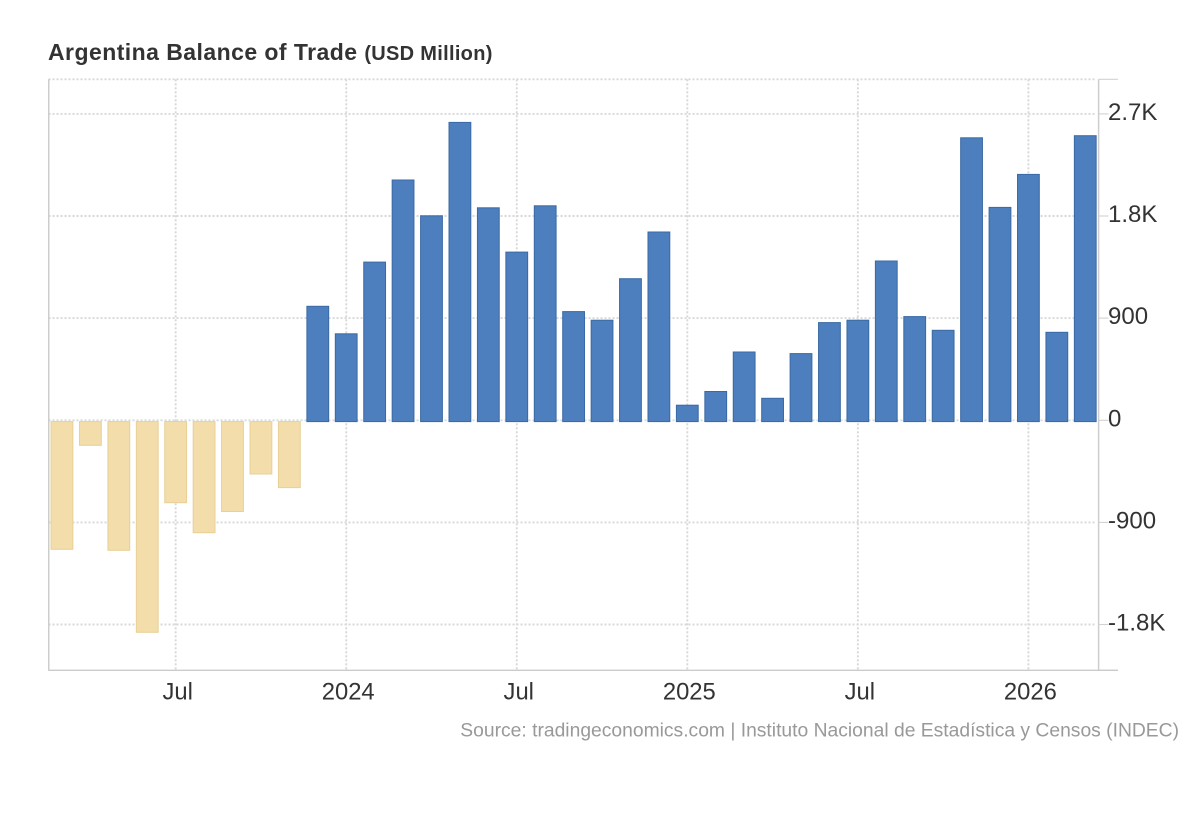 The width and height of the screenshot is (1200, 825). What do you see at coordinates (1132, 214) in the screenshot?
I see `svg-text: 1.8K` at bounding box center [1132, 214].